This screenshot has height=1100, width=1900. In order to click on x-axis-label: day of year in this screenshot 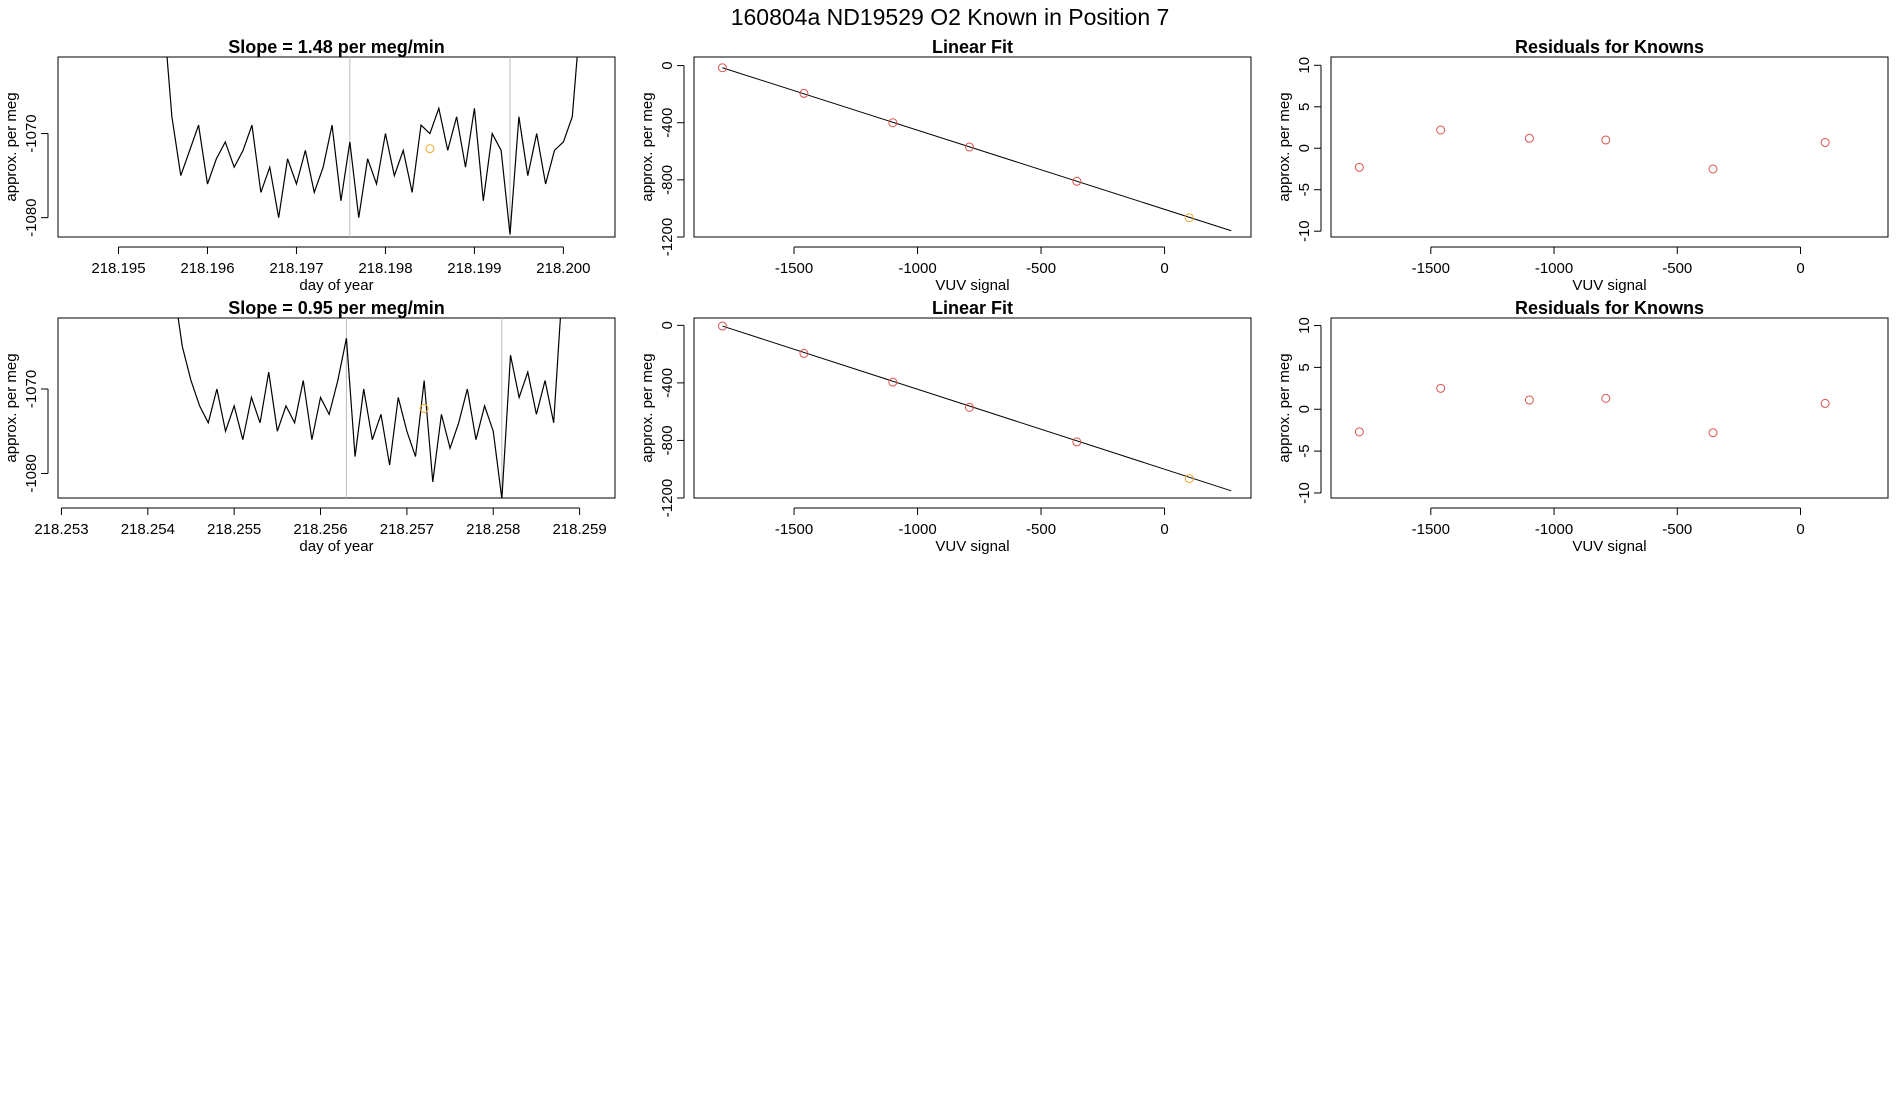, I will do `click(336, 285)`.